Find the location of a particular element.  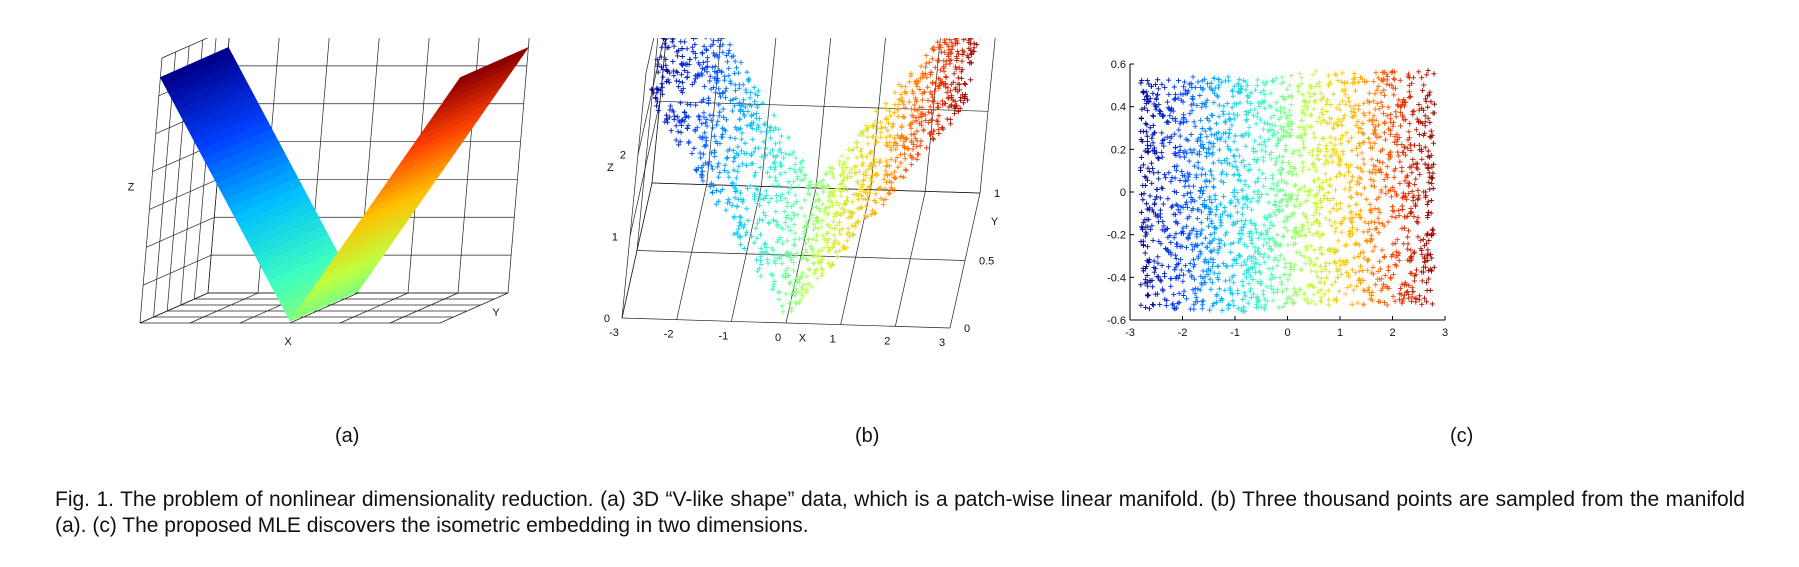

y-tick-label: 0 is located at coordinates (1123, 193).